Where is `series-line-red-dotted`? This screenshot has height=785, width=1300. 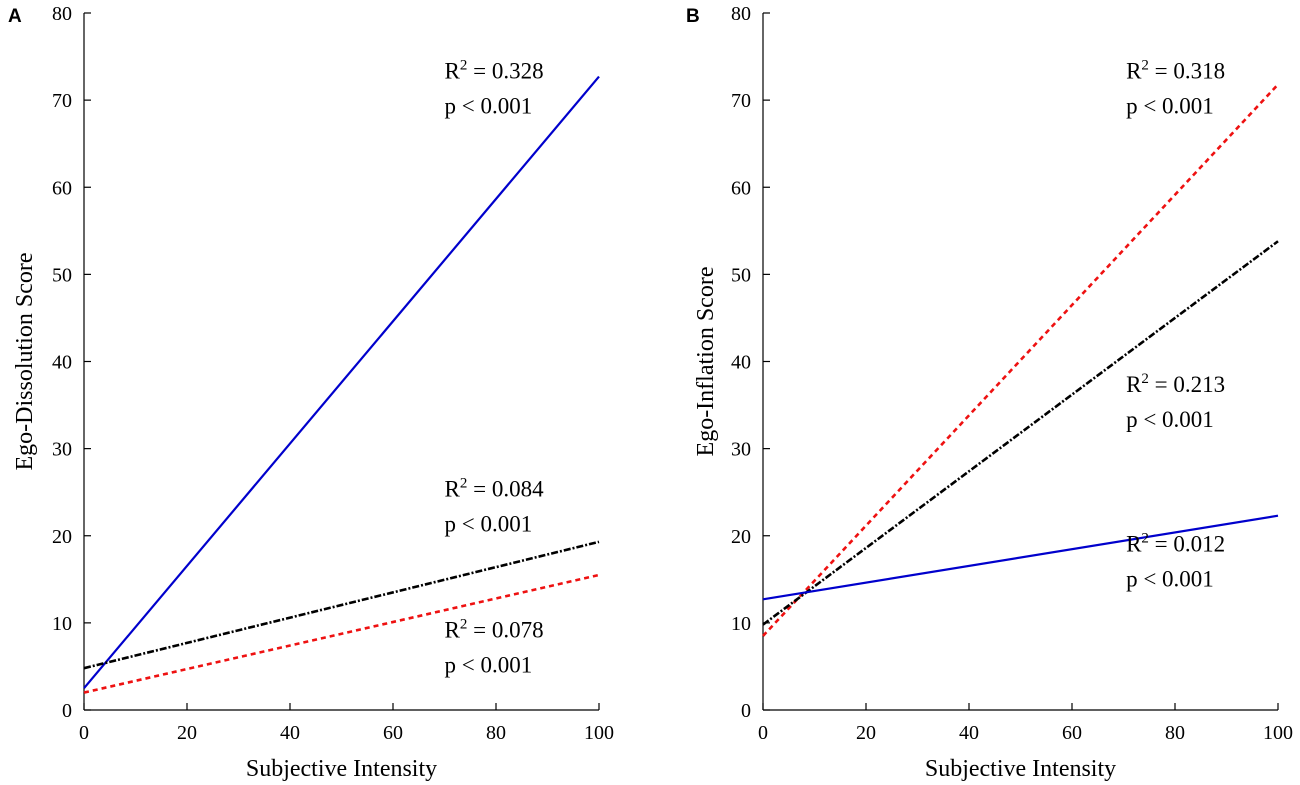 series-line-red-dotted is located at coordinates (341, 633).